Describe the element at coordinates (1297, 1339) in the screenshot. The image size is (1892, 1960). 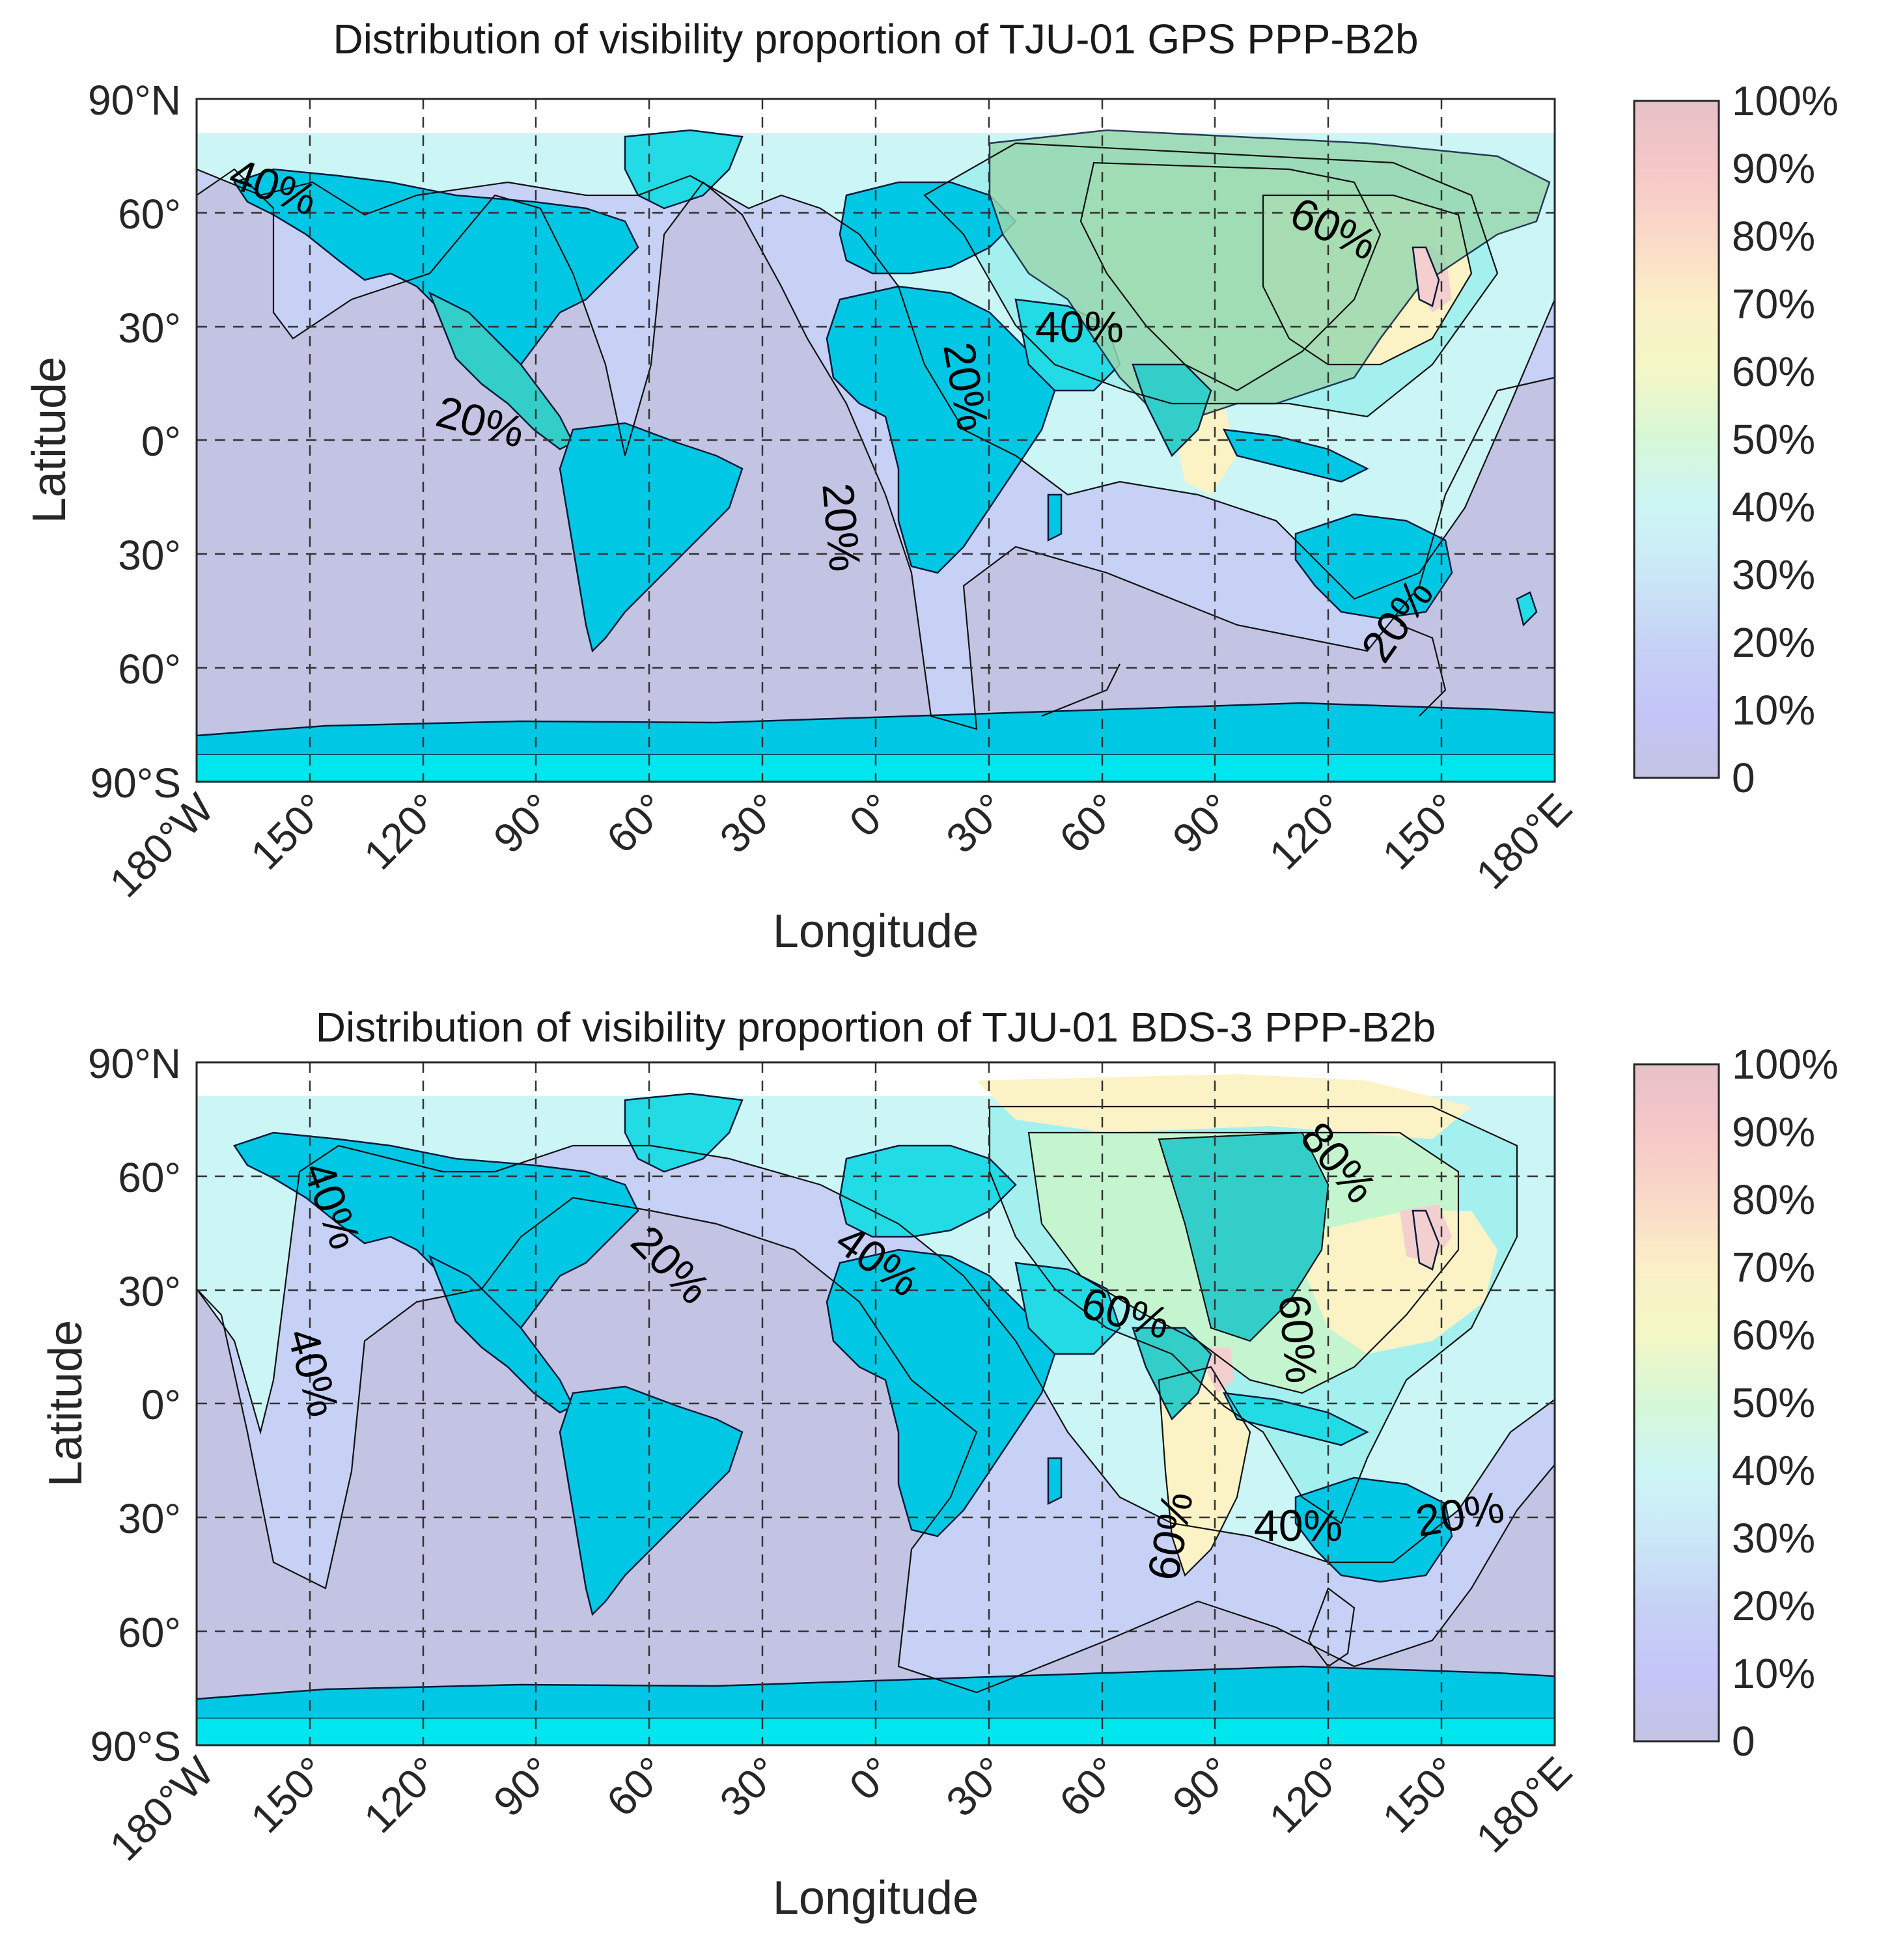
I see `contour-label: 60%` at that location.